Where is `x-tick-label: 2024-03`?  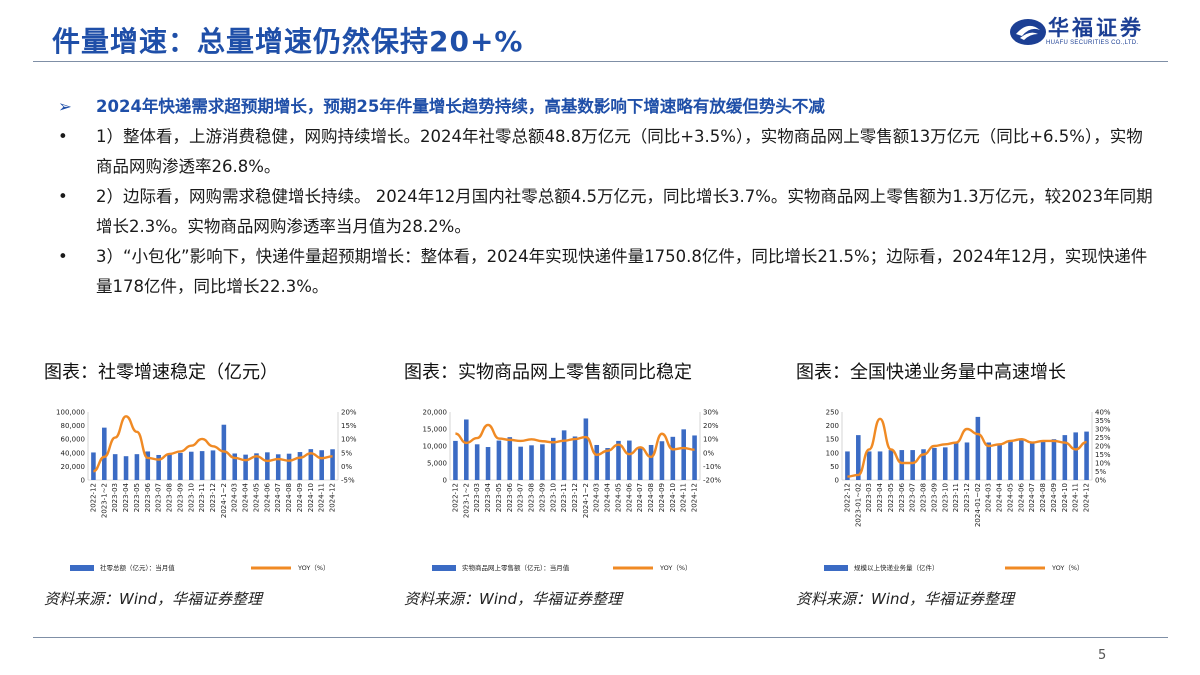 x-tick-label: 2024-03 is located at coordinates (235, 497).